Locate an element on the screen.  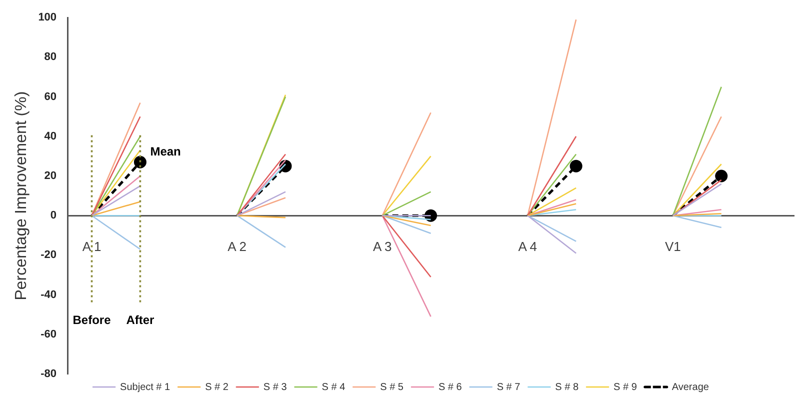
legend-label: S # 6 is located at coordinates (450, 387).